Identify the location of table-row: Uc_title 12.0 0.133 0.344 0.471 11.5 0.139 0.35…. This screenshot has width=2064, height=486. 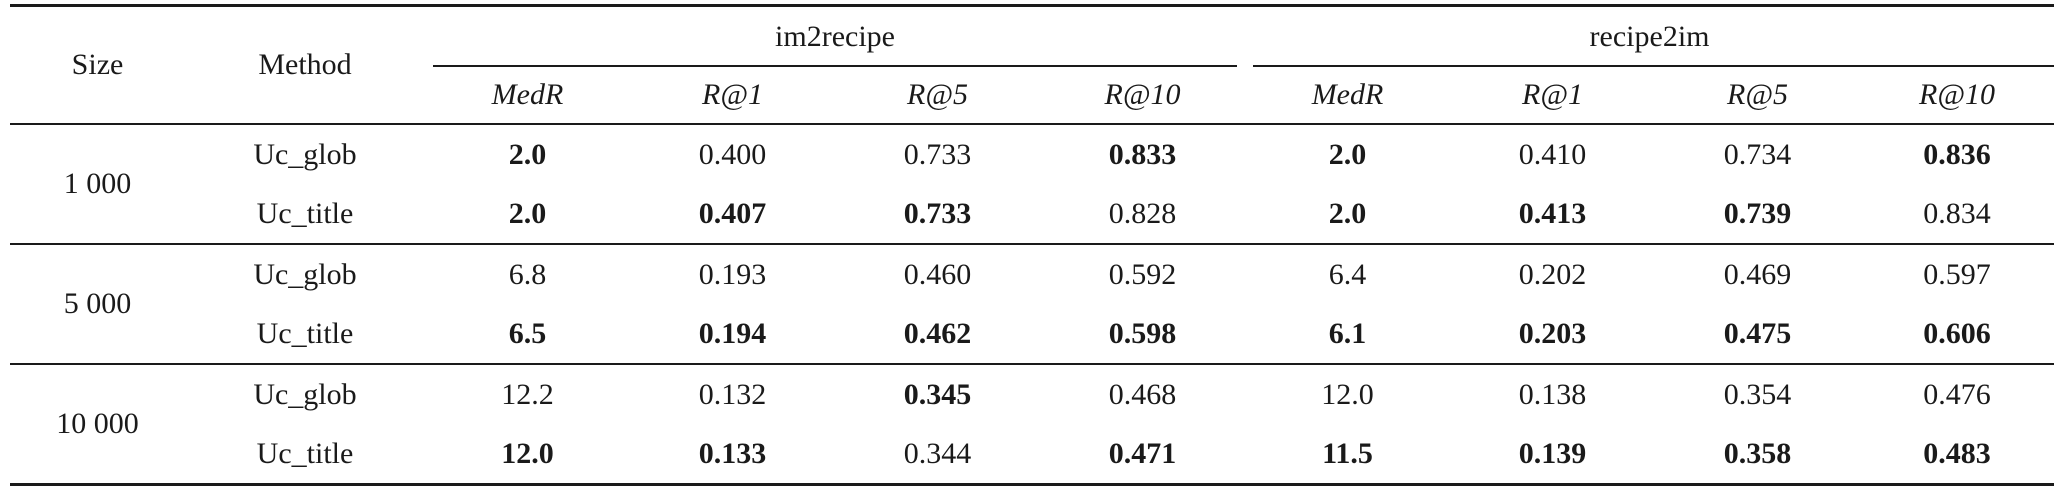
(1032, 455).